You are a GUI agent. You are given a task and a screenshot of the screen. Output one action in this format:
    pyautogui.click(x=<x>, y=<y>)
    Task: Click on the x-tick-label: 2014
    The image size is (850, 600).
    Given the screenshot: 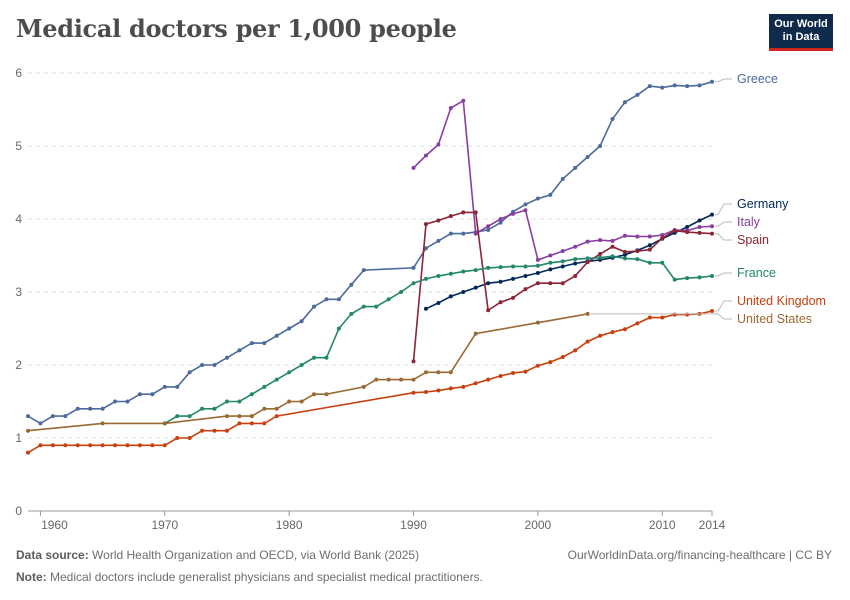 What is the action you would take?
    pyautogui.click(x=712, y=525)
    